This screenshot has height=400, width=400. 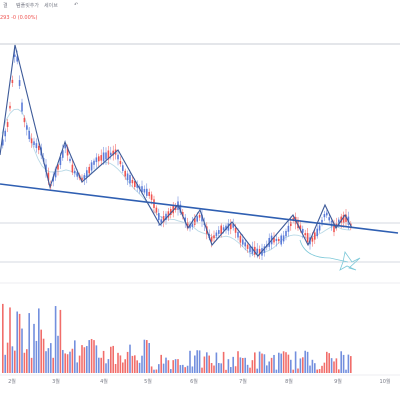 I want to click on x-tick-label: 5월, so click(x=148, y=381).